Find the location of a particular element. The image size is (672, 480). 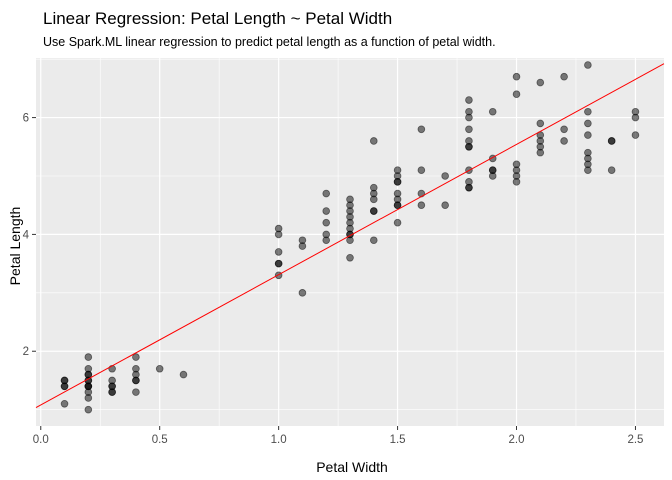

x-tick-label: 1.5 is located at coordinates (398, 440).